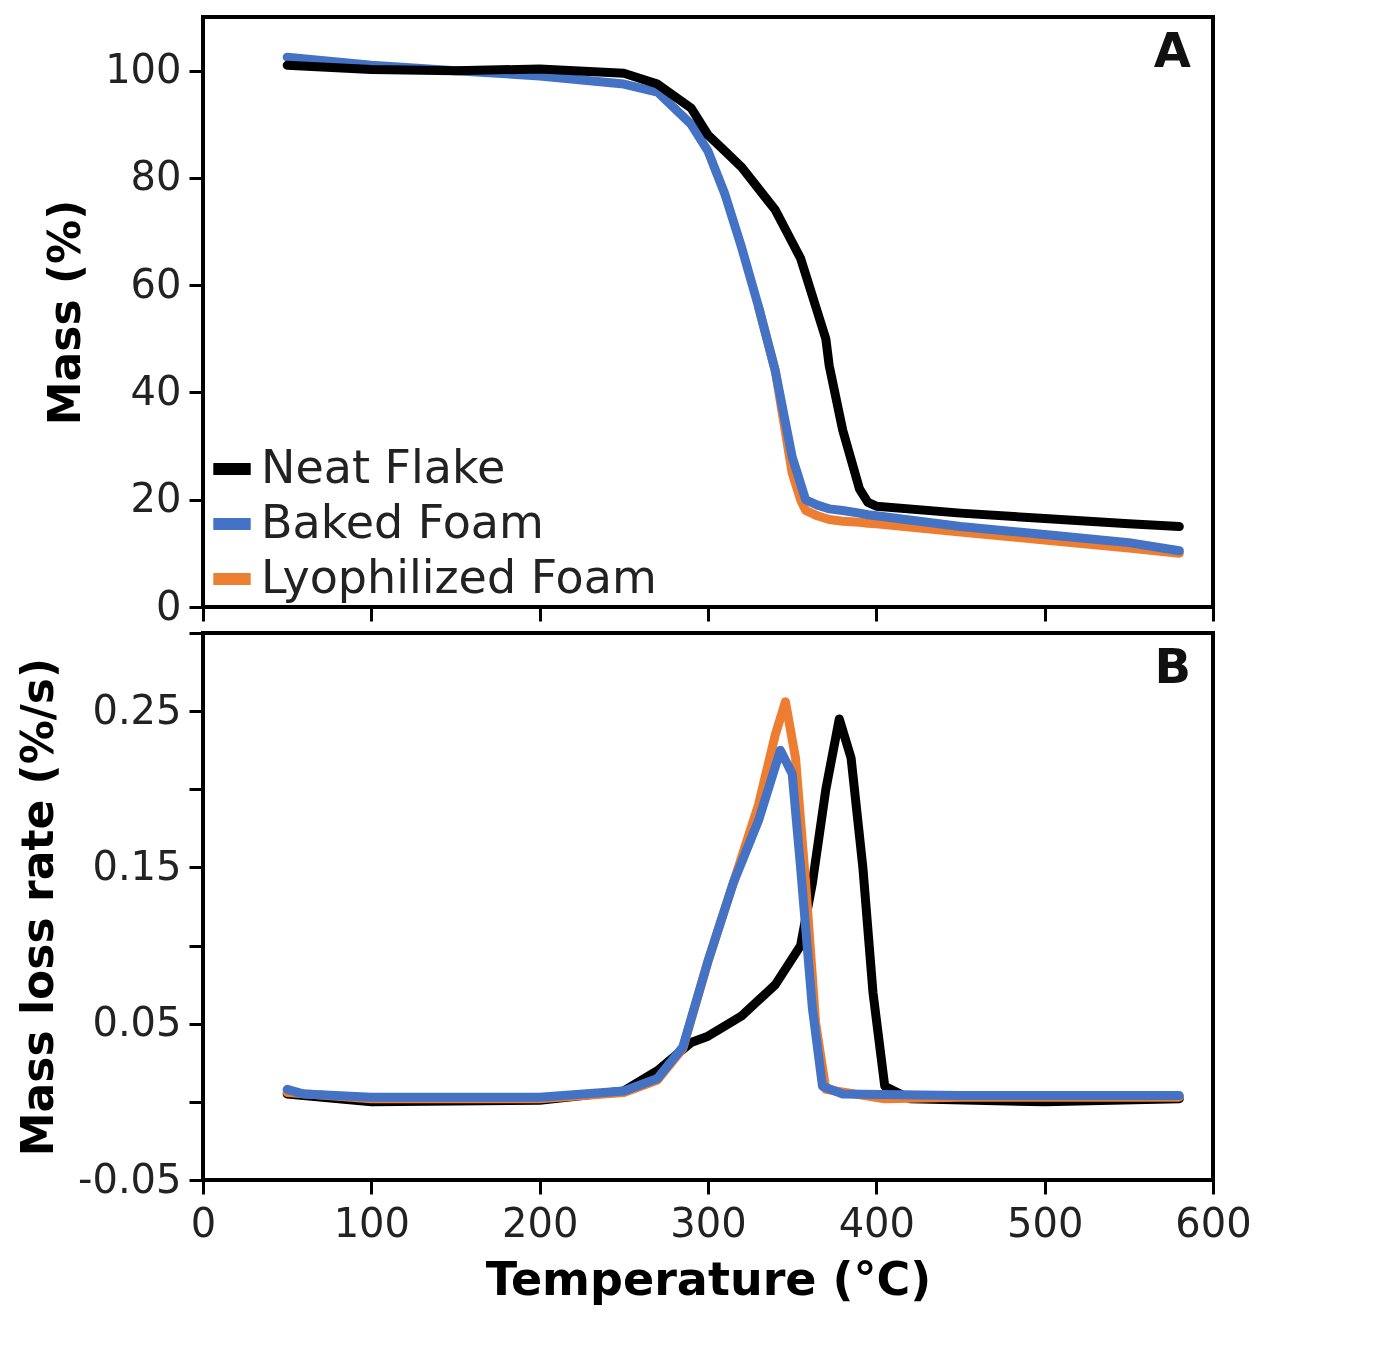 The width and height of the screenshot is (1375, 1360). I want to click on legend-label: Neat Flake, so click(383, 467).